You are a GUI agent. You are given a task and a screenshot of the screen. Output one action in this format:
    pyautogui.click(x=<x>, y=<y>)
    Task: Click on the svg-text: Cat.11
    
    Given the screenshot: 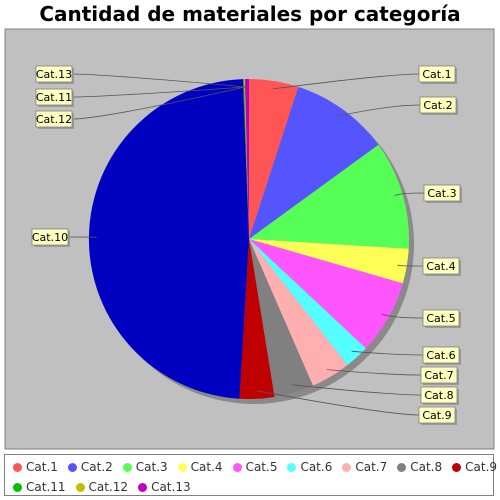 What is the action you would take?
    pyautogui.click(x=54, y=97)
    